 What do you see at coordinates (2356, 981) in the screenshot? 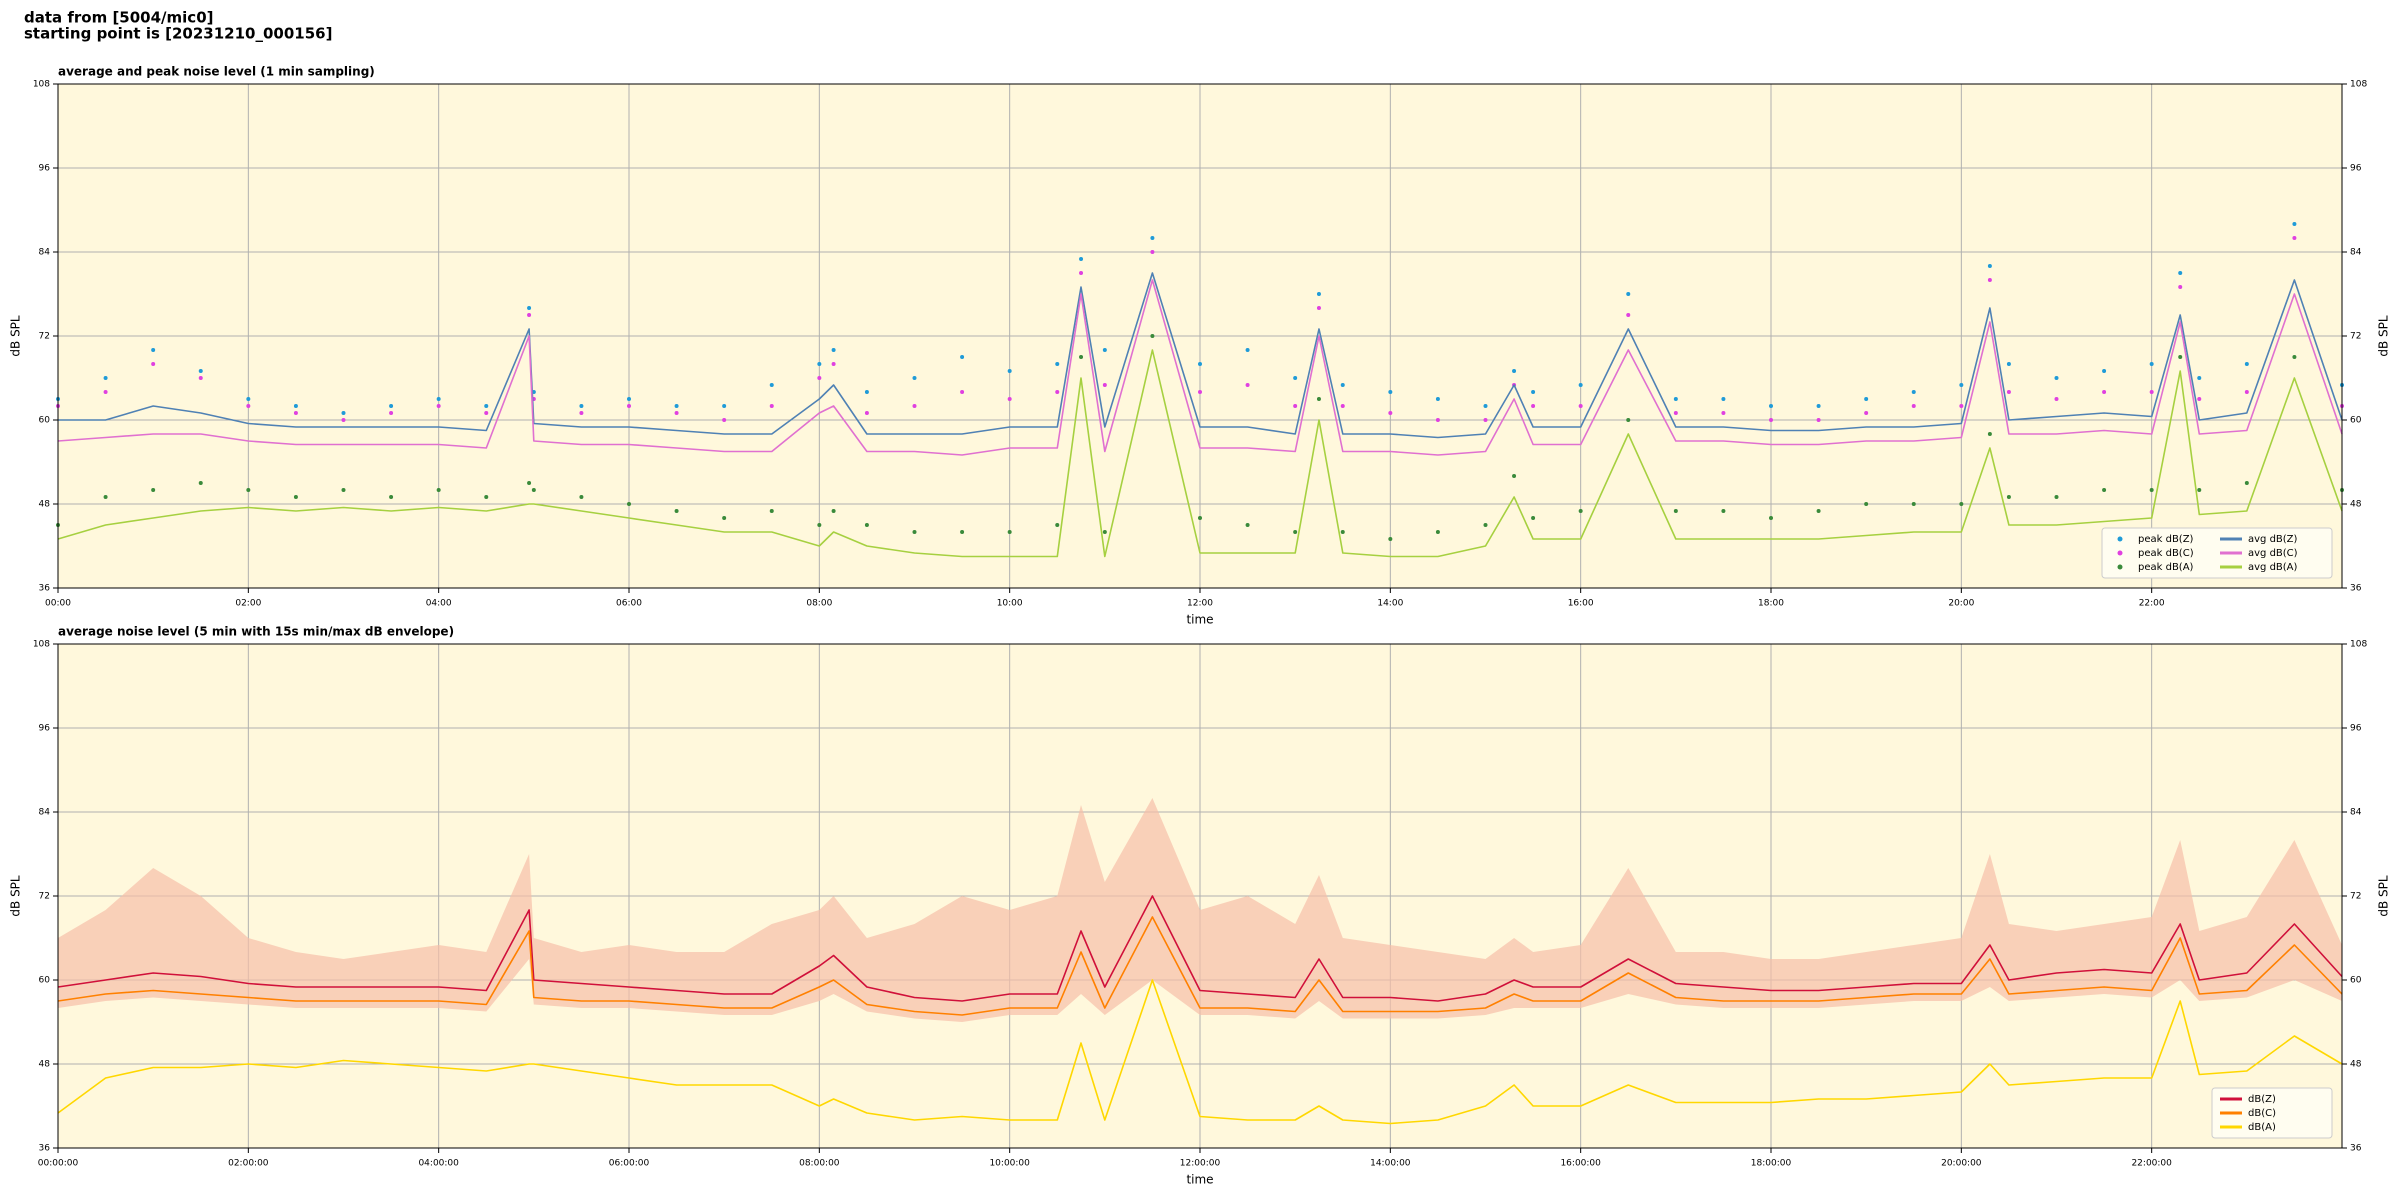
I see `y2-tick-label: 60` at bounding box center [2356, 981].